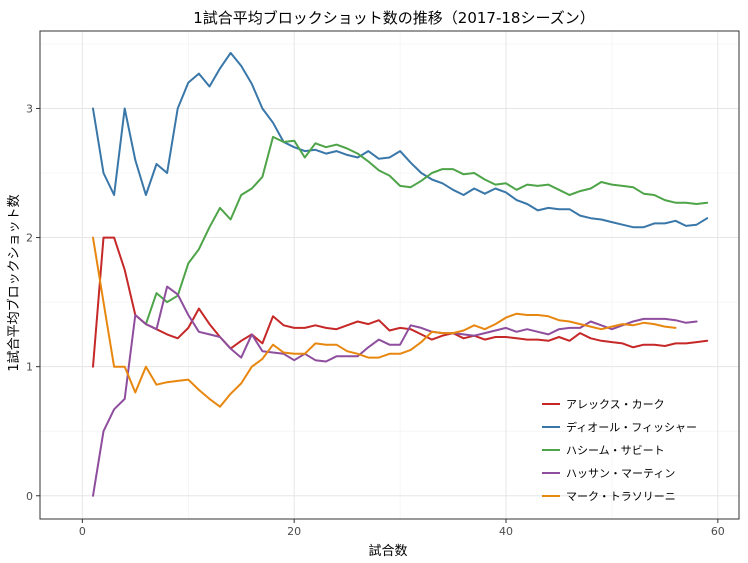 Image resolution: width=748 pixels, height=563 pixels. I want to click on y-tick-label: 0, so click(29, 496).